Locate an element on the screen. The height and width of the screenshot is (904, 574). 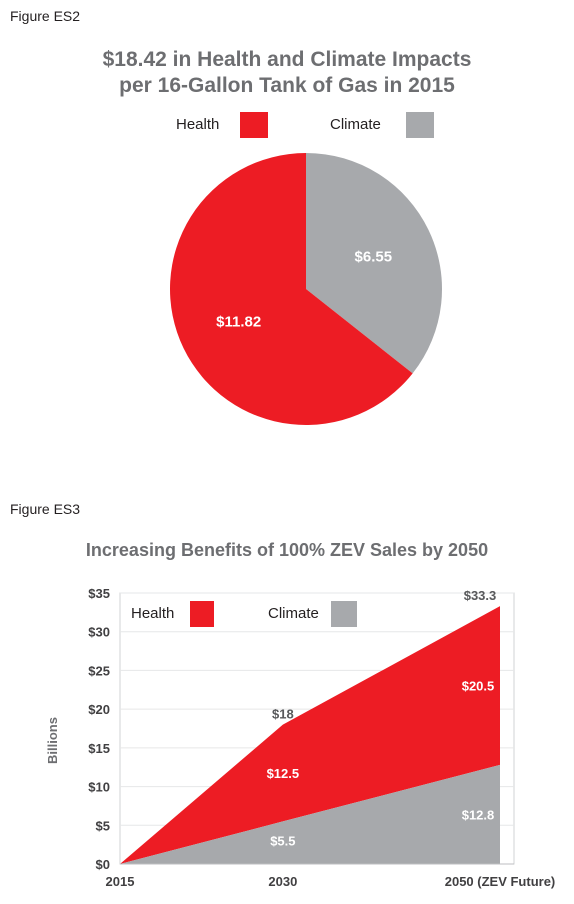
pie-title-line1: $18.42 in Health and Climate Impacts is located at coordinates (287, 59).